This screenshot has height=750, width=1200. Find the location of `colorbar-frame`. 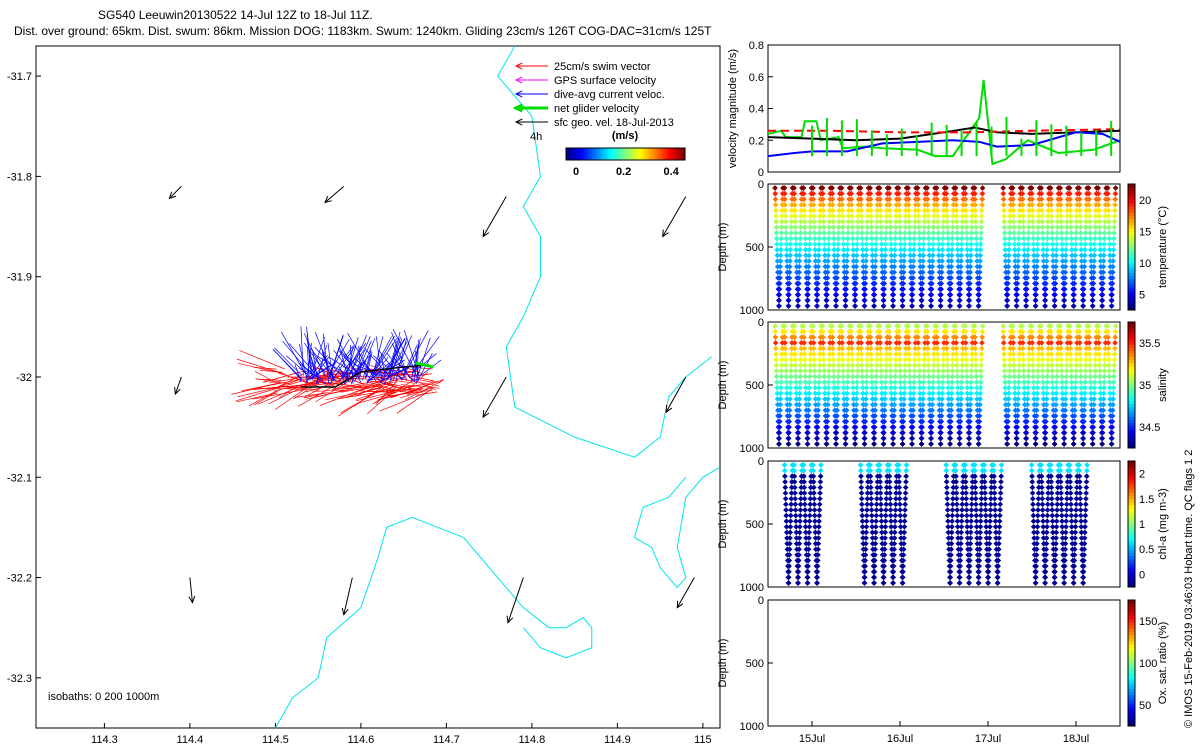

colorbar-frame is located at coordinates (625, 154).